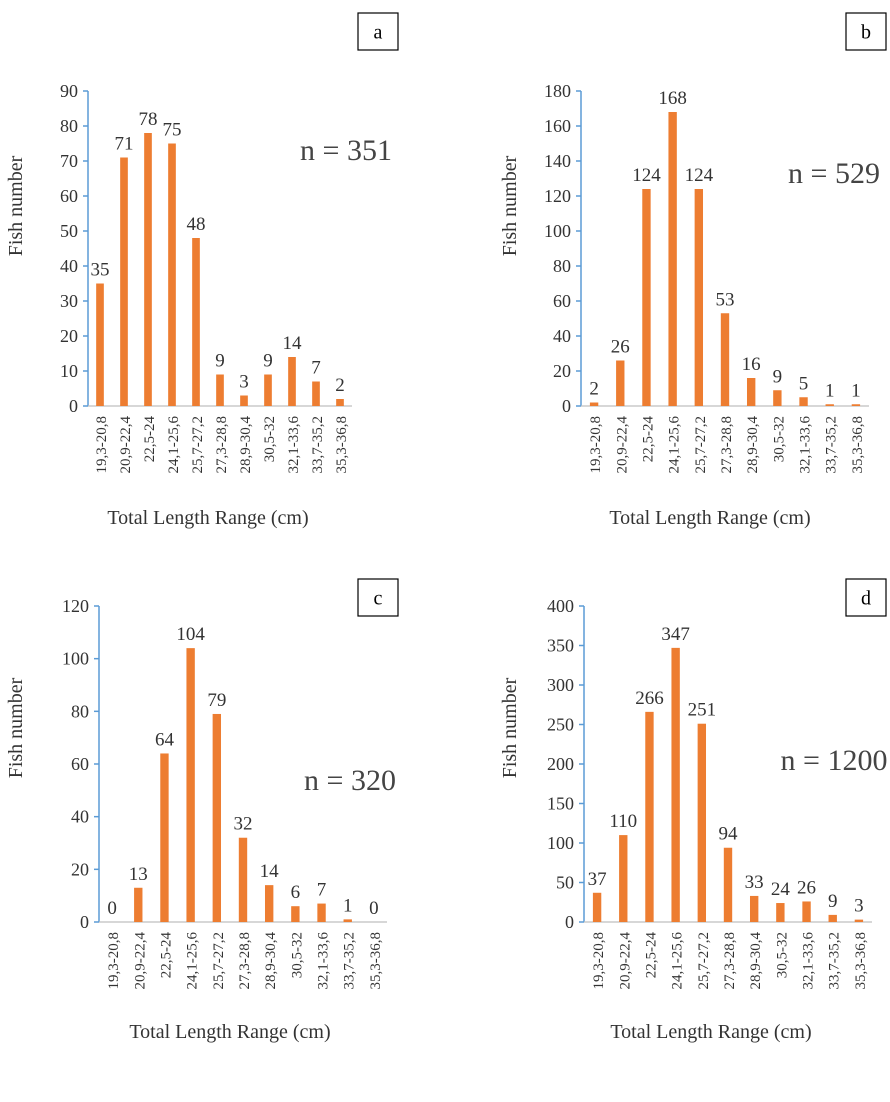 Image resolution: width=890 pixels, height=1102 pixels. What do you see at coordinates (557, 161) in the screenshot?
I see `y-tick-label: 140` at bounding box center [557, 161].